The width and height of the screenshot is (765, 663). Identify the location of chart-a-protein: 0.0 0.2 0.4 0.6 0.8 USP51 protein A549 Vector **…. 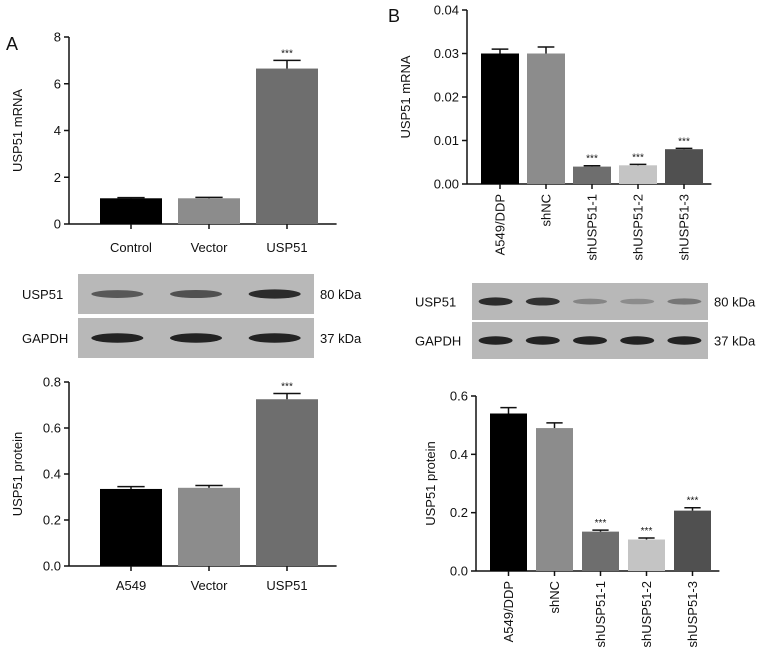
(173, 484).